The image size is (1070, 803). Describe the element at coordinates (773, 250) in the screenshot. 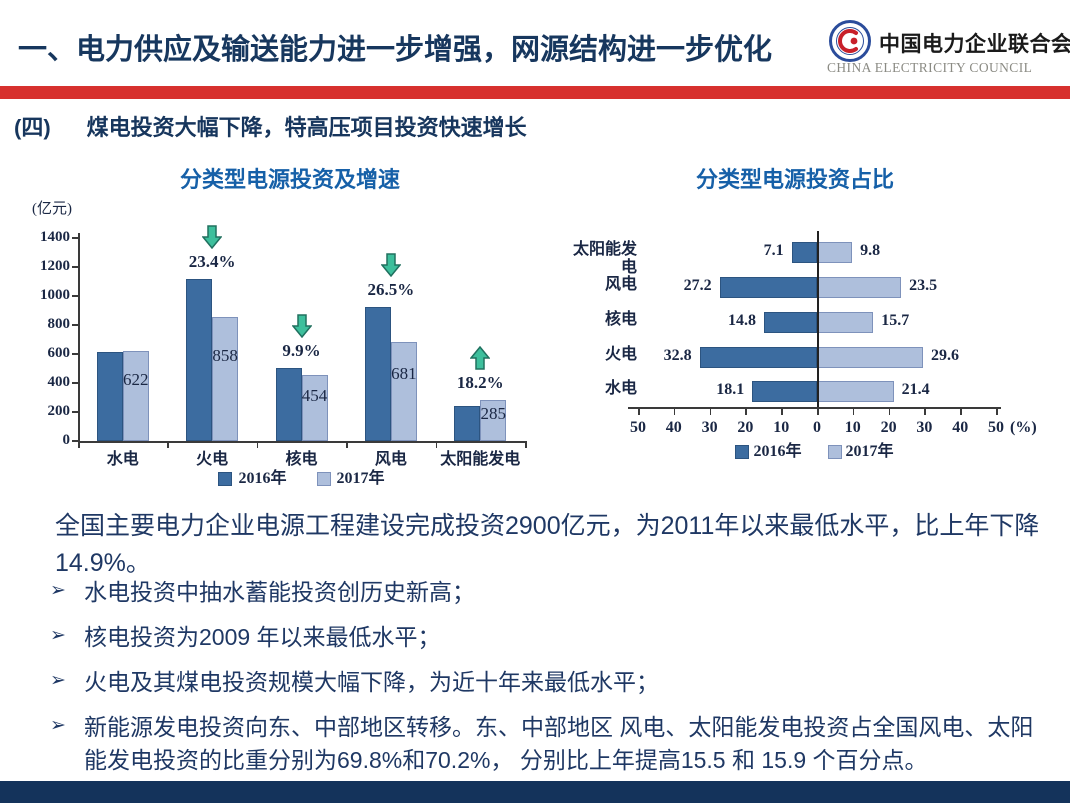

I see `bar-value-left: 7.1` at that location.